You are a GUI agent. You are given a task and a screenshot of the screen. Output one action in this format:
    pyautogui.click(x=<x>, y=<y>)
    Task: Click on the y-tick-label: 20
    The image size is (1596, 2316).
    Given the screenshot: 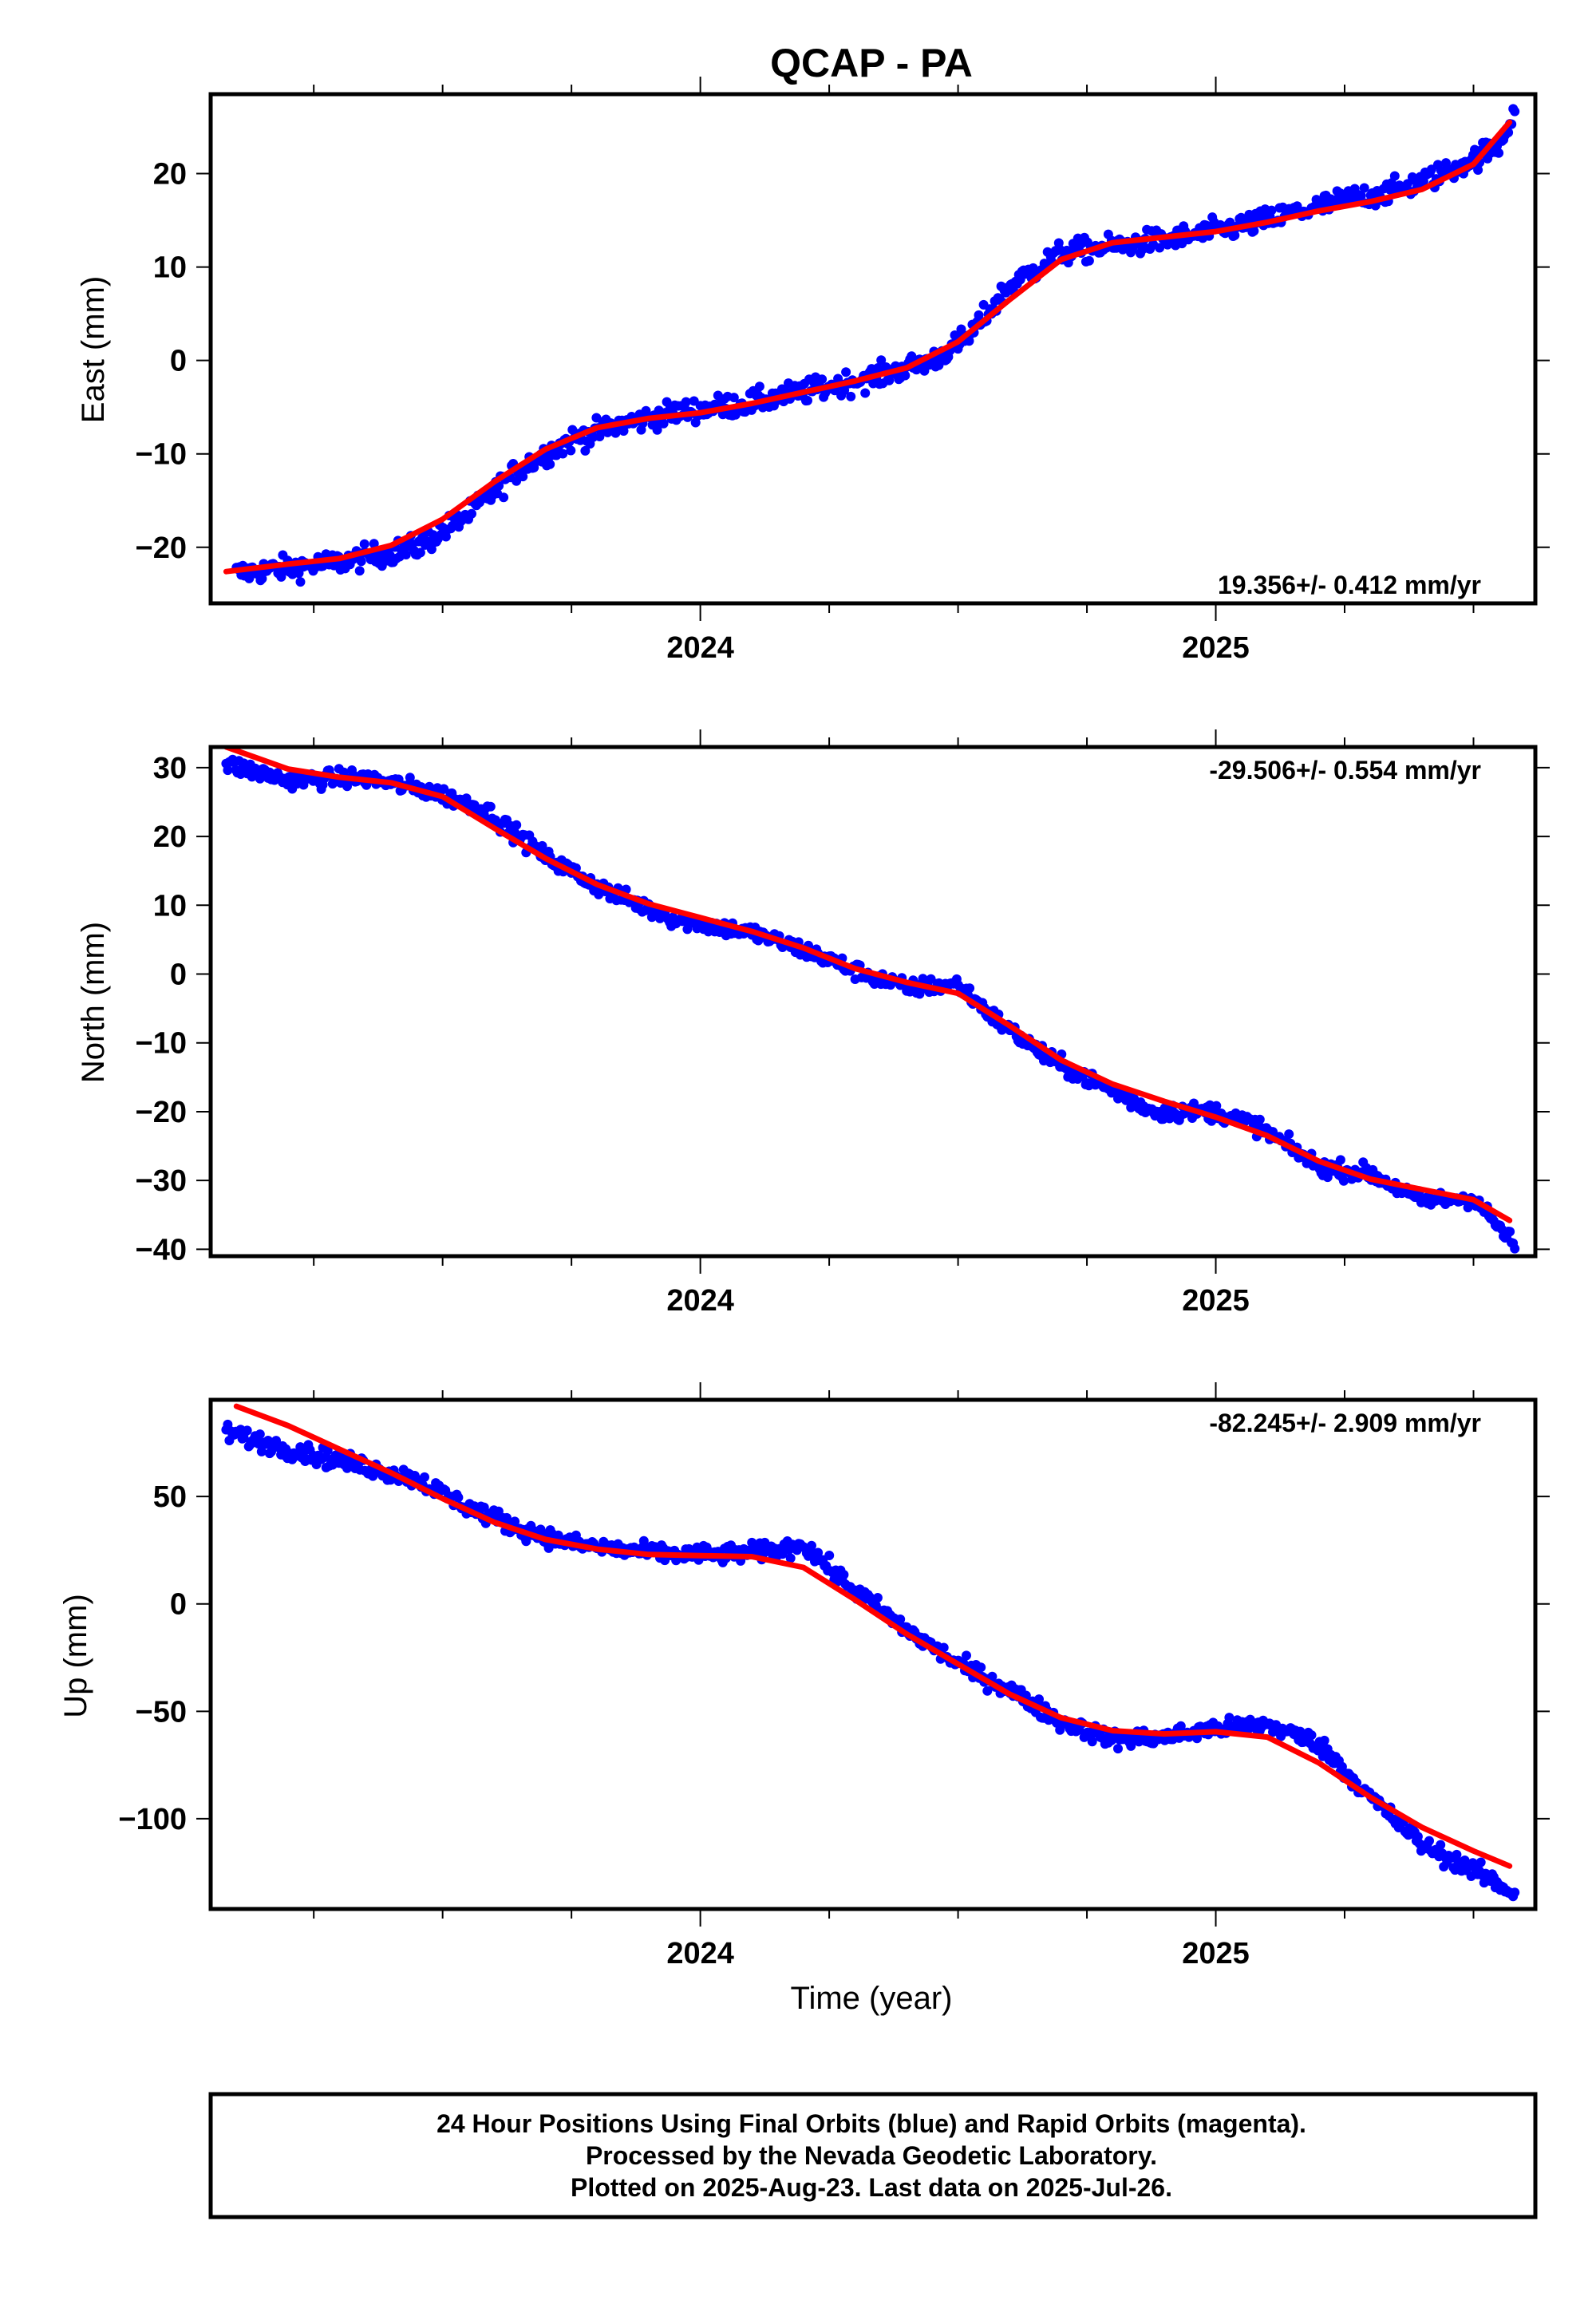 What is the action you would take?
    pyautogui.click(x=170, y=837)
    